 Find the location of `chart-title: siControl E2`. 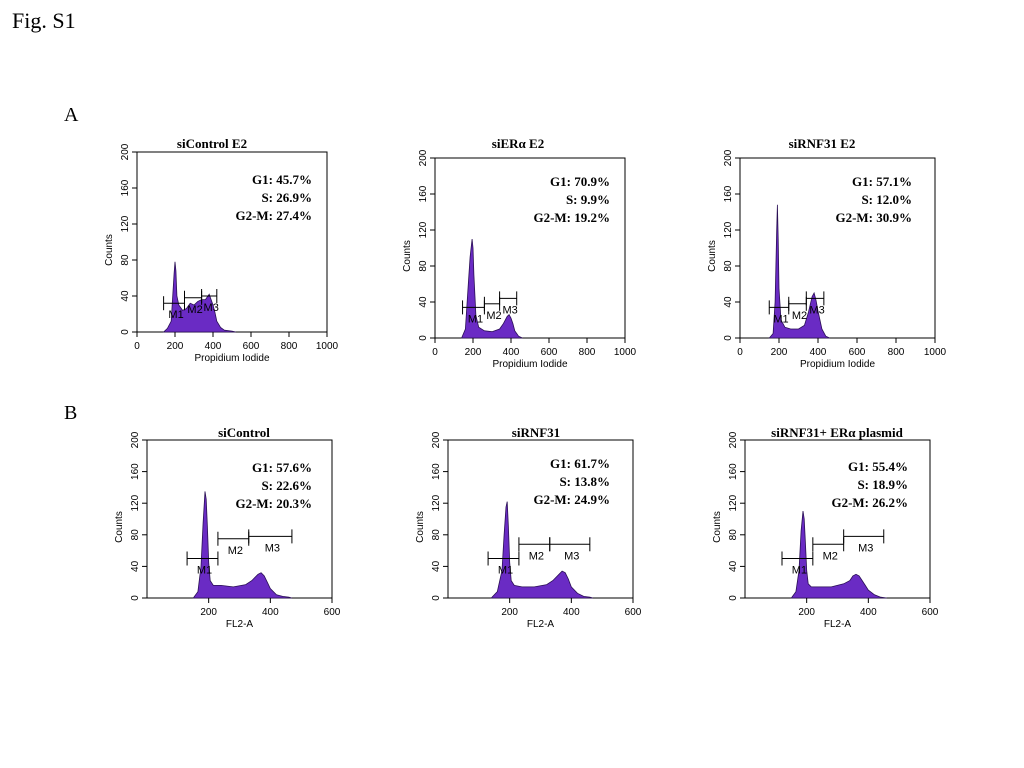

chart-title: siControl E2 is located at coordinates (212, 143).